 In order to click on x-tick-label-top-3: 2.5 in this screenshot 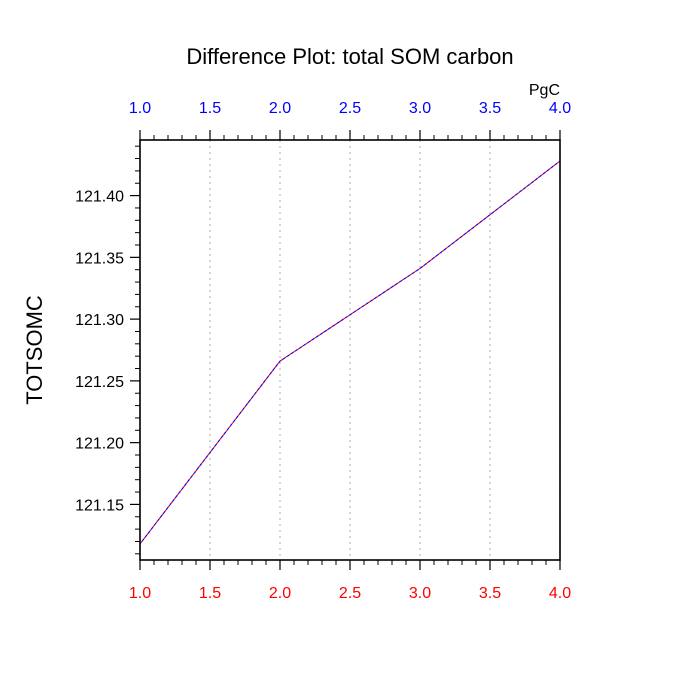, I will do `click(350, 108)`.